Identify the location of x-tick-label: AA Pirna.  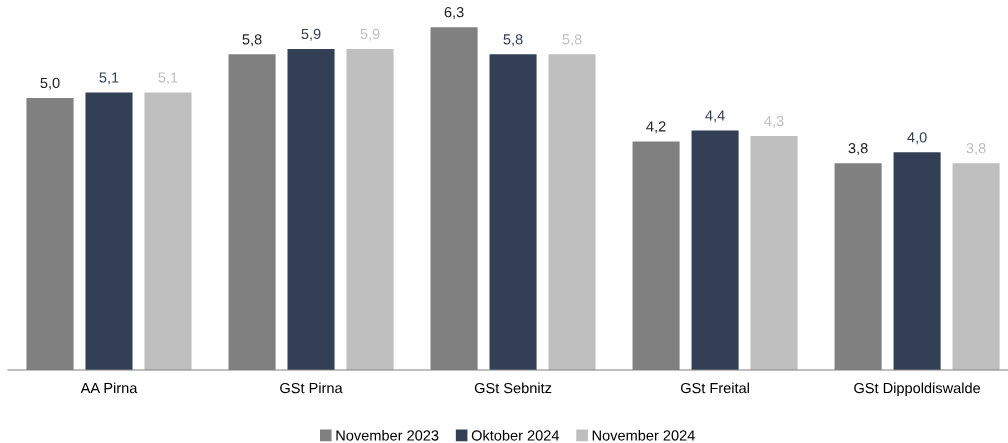
(109, 388).